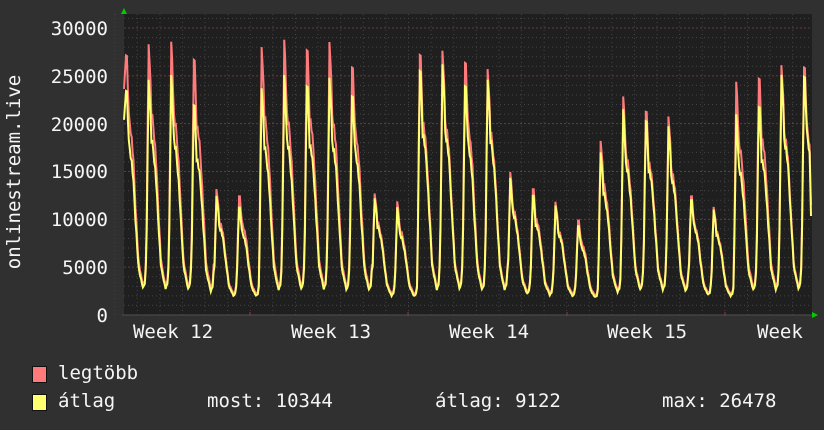 The height and width of the screenshot is (430, 824). I want to click on y-tick-label: 0, so click(102, 316).